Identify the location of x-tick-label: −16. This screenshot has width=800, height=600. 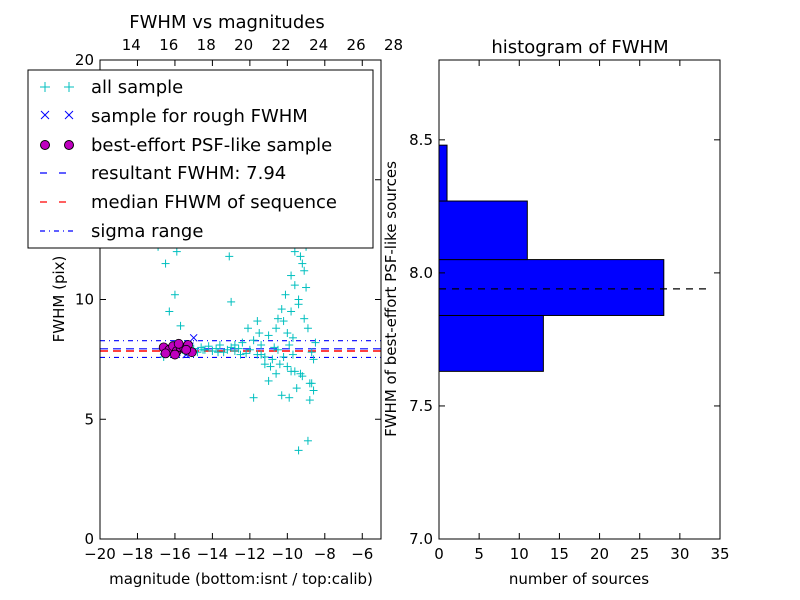
(175, 554).